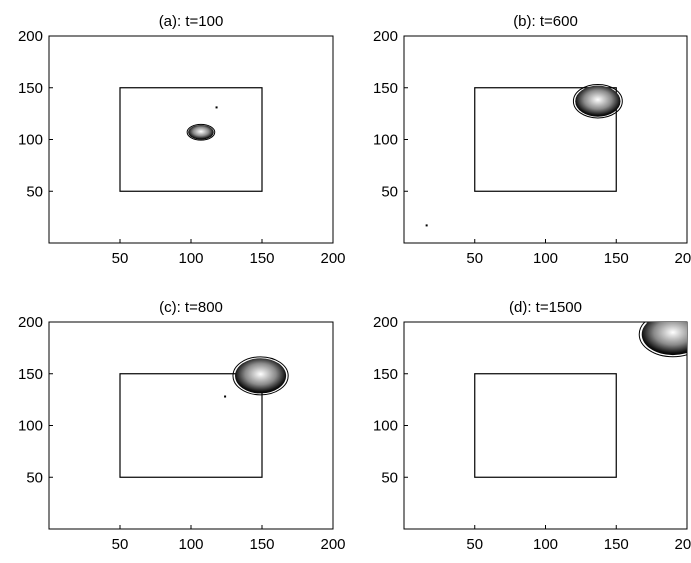  Describe the element at coordinates (545, 307) in the screenshot. I see `panel-title-d: (d): t=1500` at that location.